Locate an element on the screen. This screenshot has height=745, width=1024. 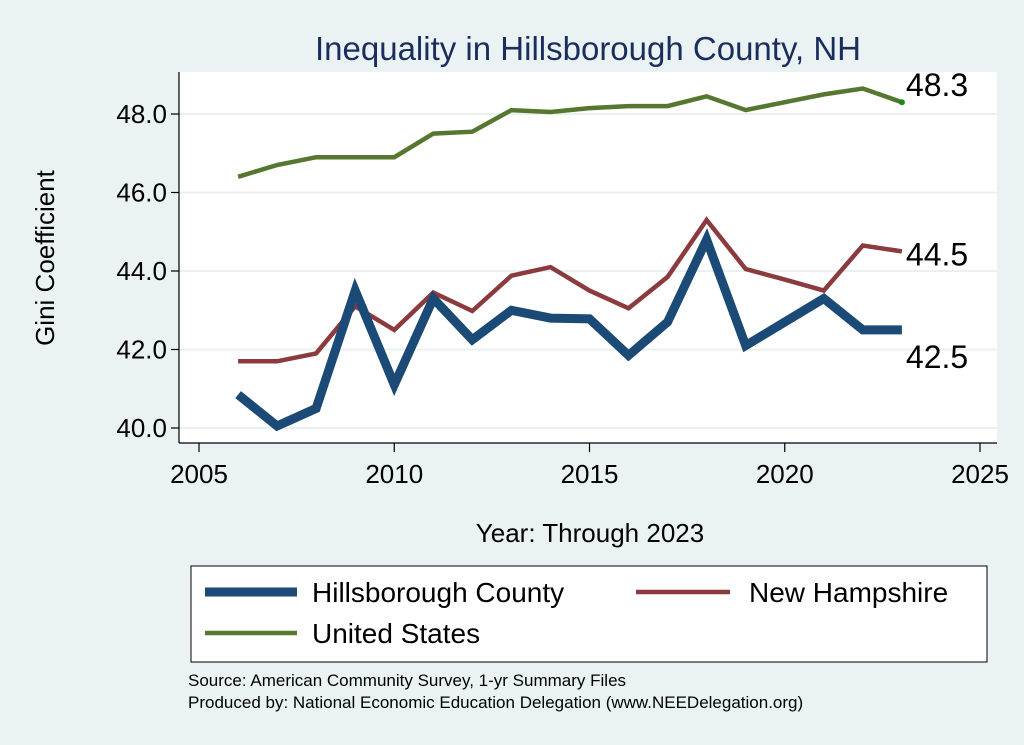
end-labels: 42.5 44.5 48.3 is located at coordinates (937, 221).